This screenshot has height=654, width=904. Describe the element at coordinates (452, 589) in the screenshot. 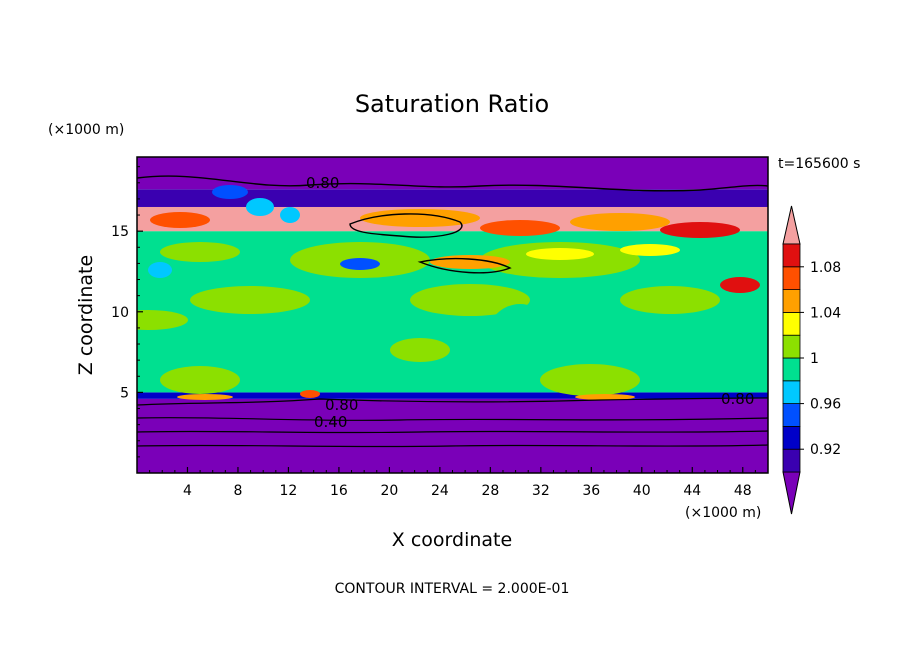

I see `footer-contour-interval: CONTOUR INTERVAL = 2.000E-01` at that location.